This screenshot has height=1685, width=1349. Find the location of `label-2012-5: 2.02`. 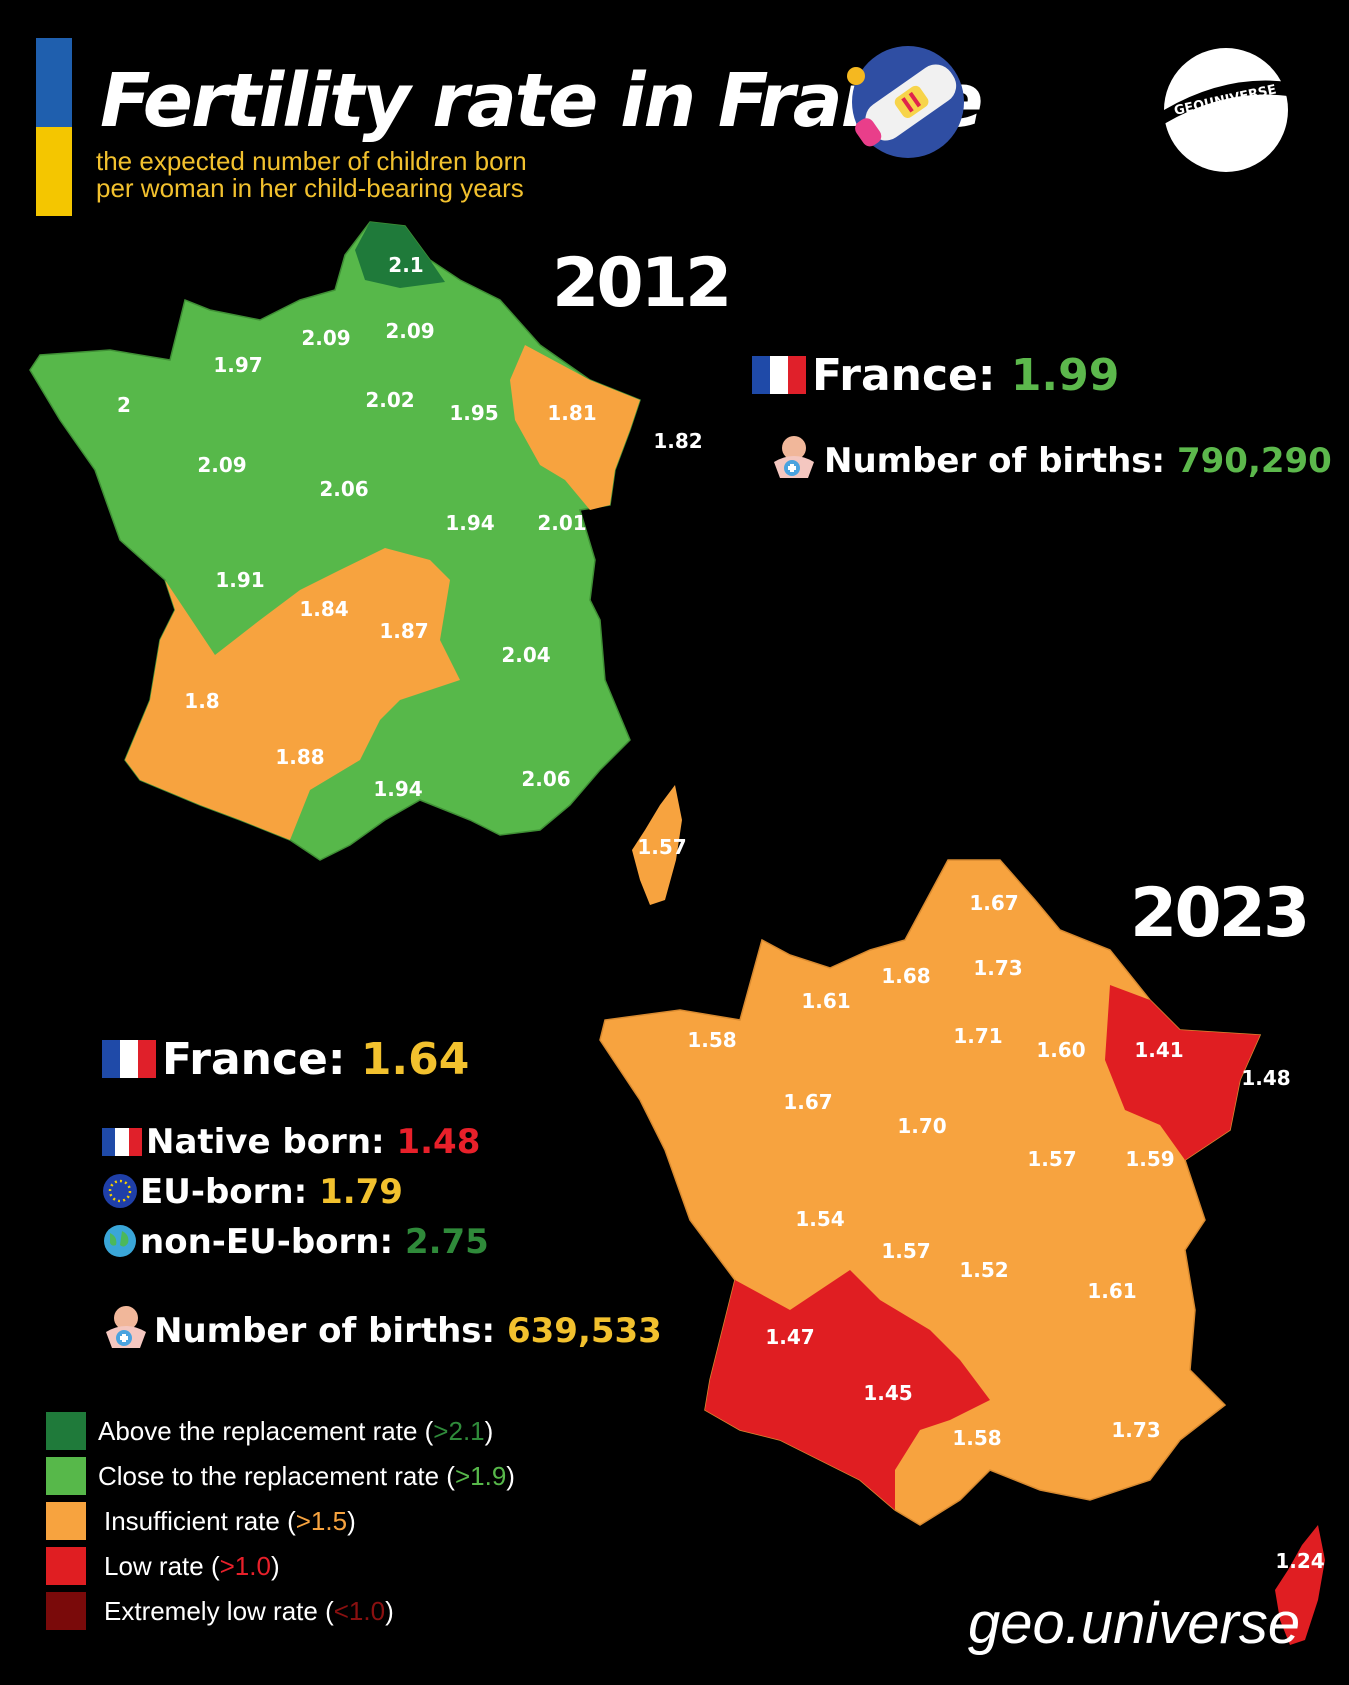

label-2012-5: 2.02 is located at coordinates (389, 400).